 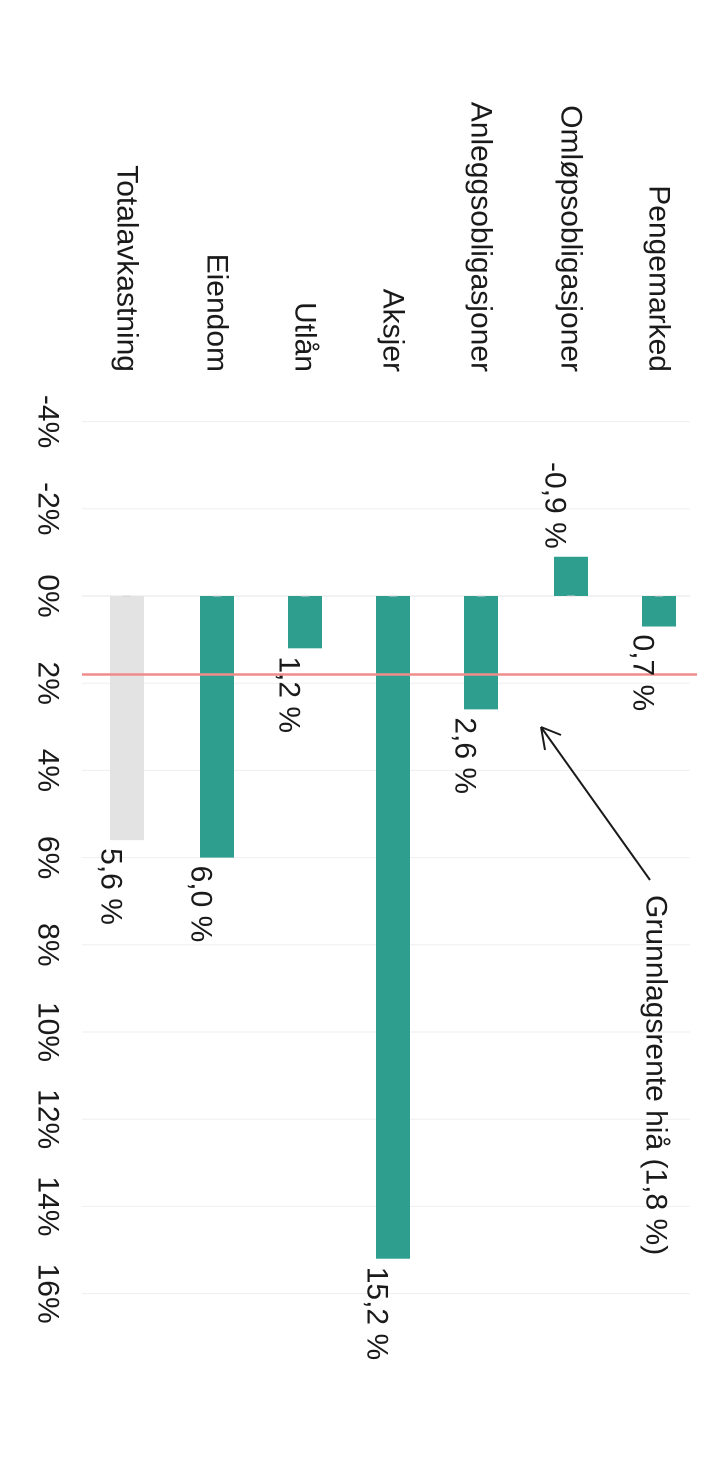 What do you see at coordinates (127, 268) in the screenshot?
I see `category-label: Totalavkastning` at bounding box center [127, 268].